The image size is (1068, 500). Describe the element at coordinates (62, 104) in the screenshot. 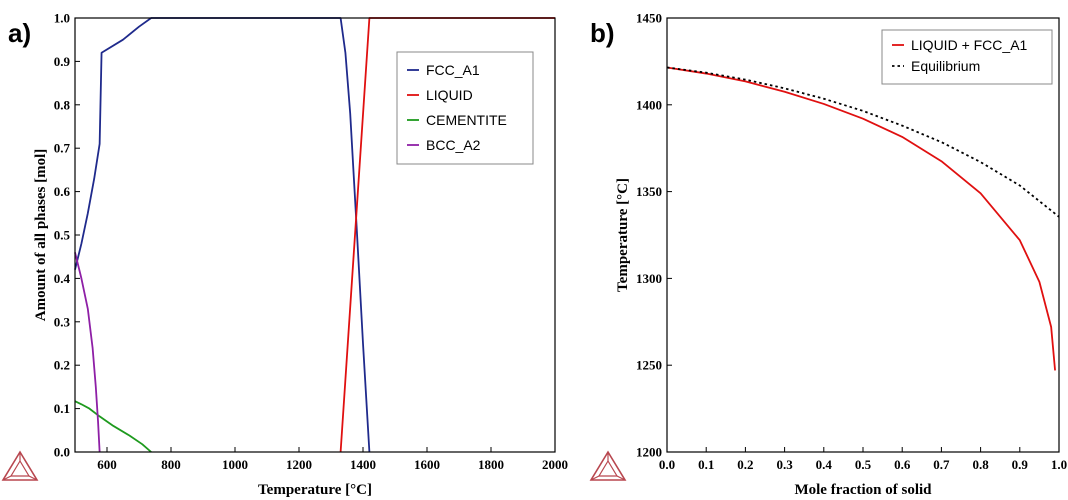

I see `y-tick-label: 0.8` at that location.